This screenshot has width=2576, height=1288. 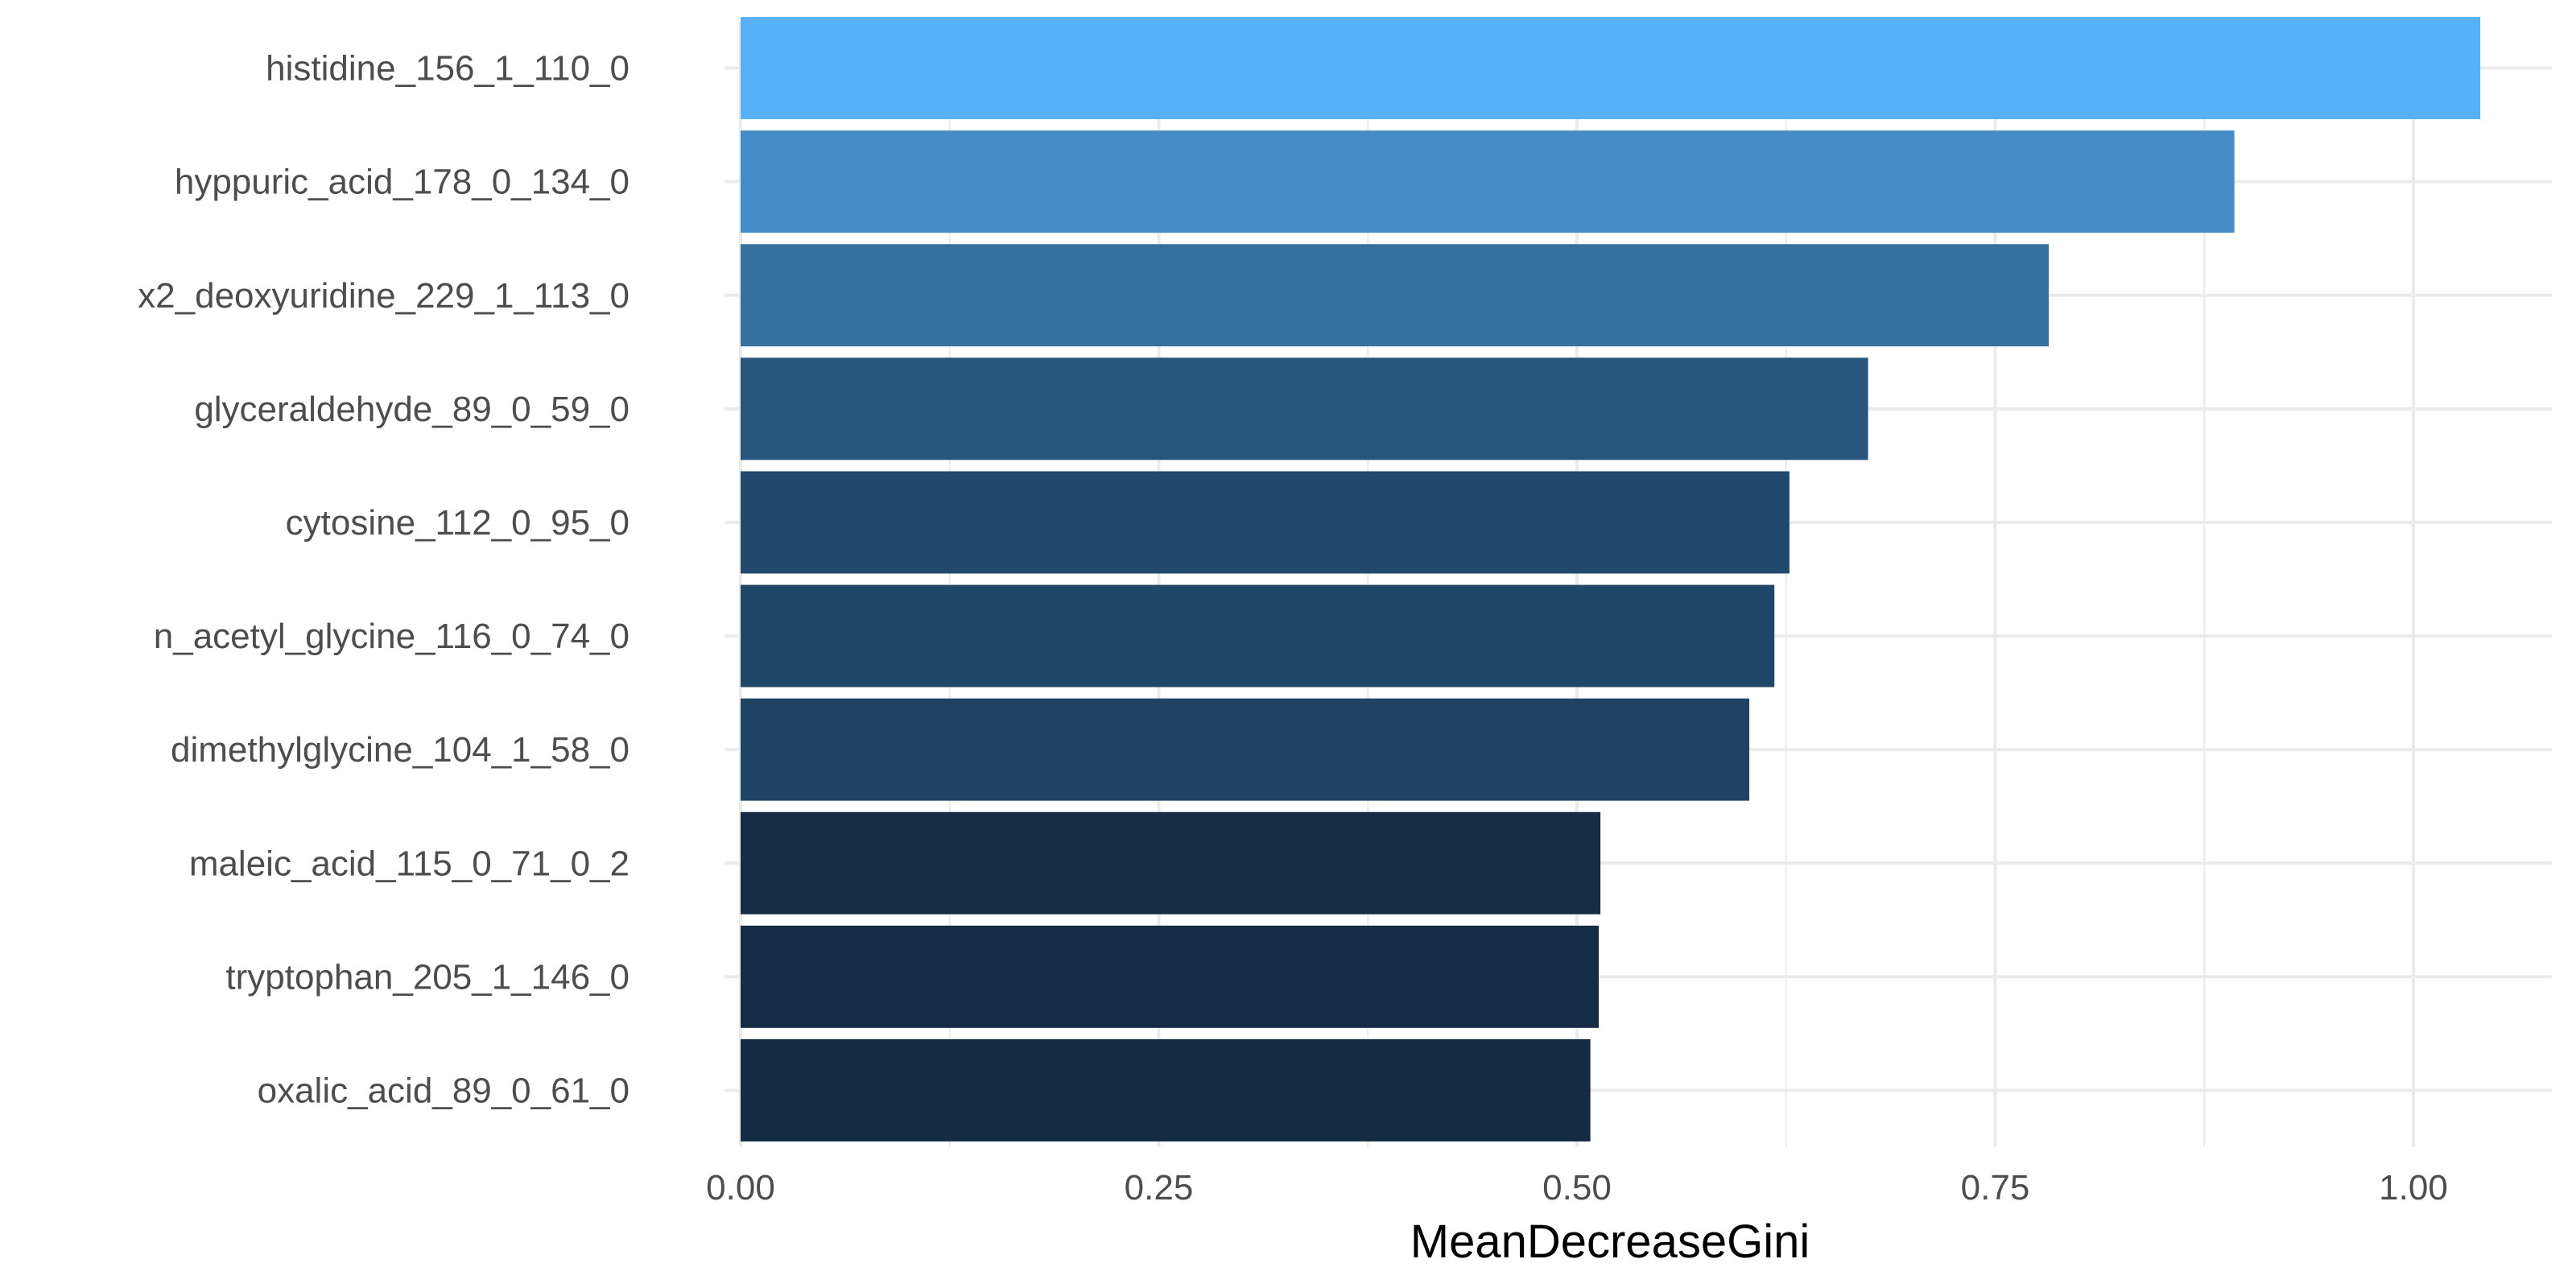 What do you see at coordinates (402, 182) in the screenshot?
I see `y-tick-label: hyppuric_acid_178_0_134_0` at bounding box center [402, 182].